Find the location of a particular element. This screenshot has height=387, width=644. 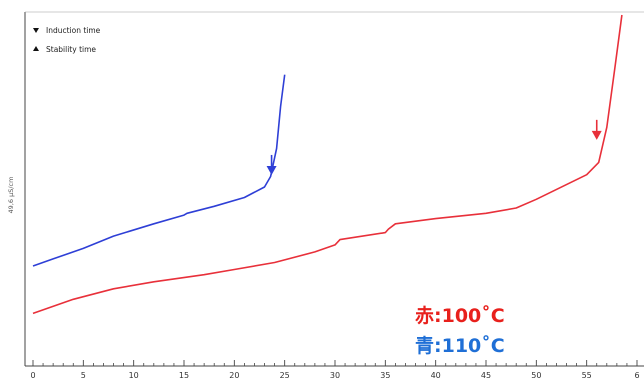

x-tick-label-60: 6 is located at coordinates (636, 375).